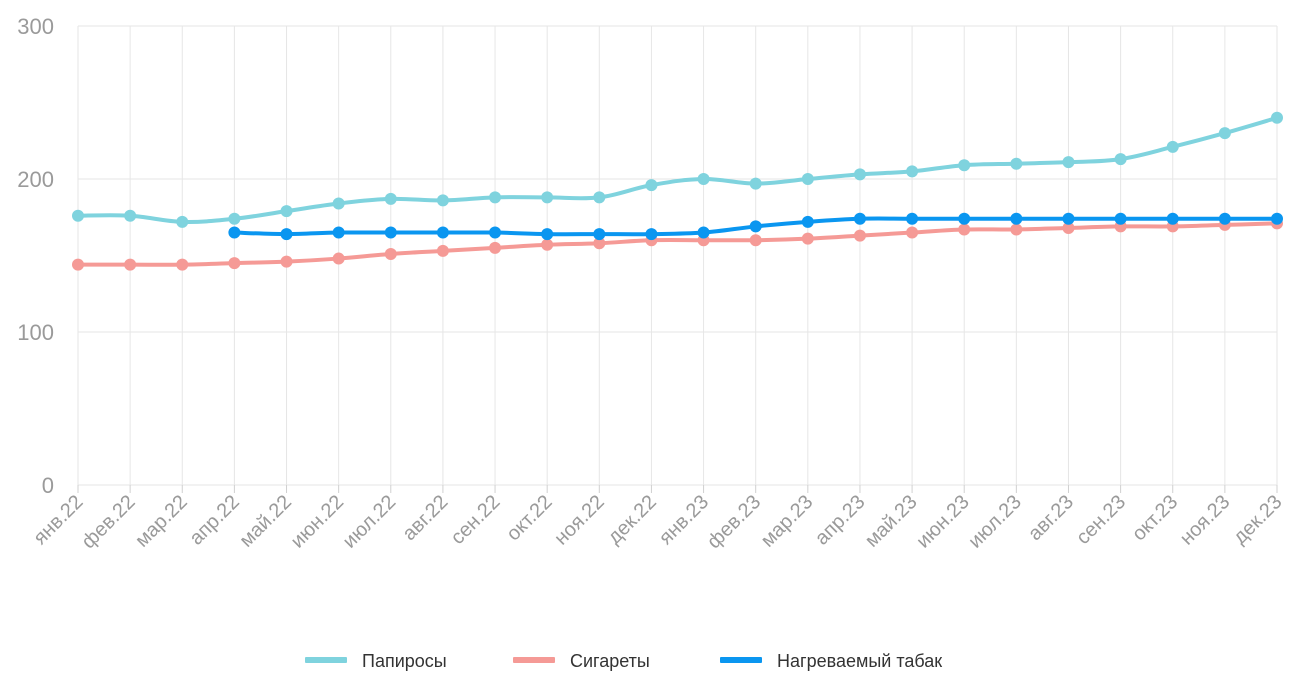  What do you see at coordinates (787, 521) in the screenshot?
I see `x-tick-label: мар.23` at bounding box center [787, 521].